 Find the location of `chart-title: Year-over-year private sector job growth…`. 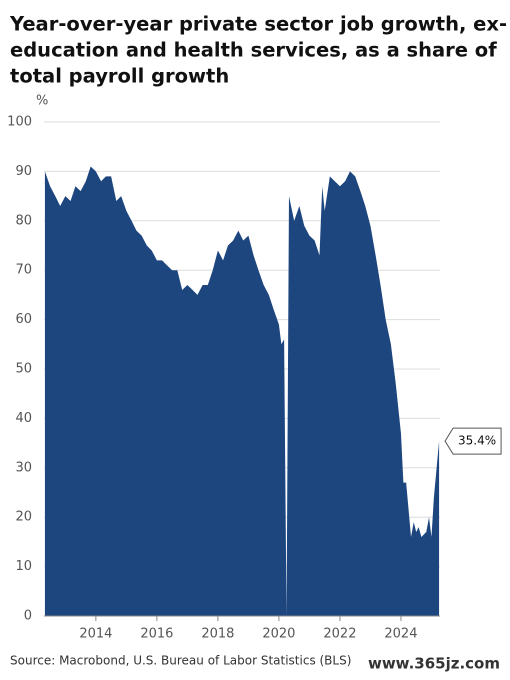

chart-title: Year-over-year private sector job growth… is located at coordinates (258, 24).